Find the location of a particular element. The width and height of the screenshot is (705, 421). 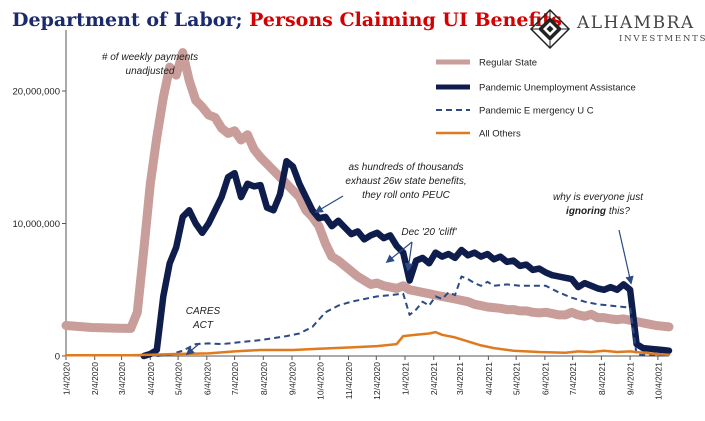

annotation-line: ACT is located at coordinates (203, 325).